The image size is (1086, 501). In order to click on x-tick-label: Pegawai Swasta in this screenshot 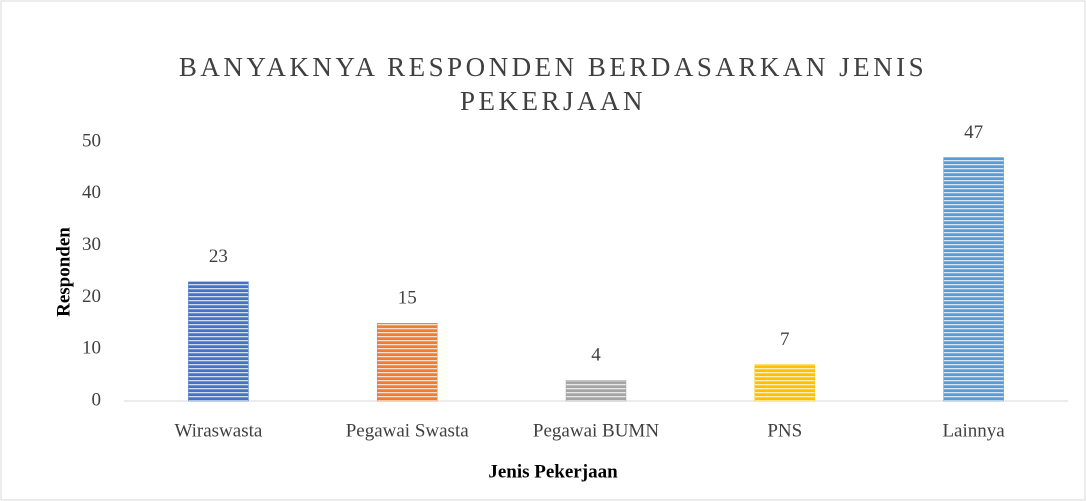, I will do `click(408, 430)`.